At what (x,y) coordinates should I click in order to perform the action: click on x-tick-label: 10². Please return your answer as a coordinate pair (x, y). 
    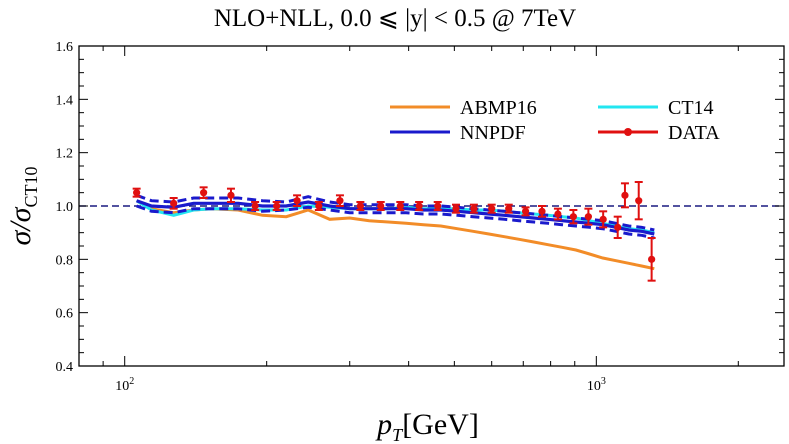
    Looking at the image, I should click on (124, 385).